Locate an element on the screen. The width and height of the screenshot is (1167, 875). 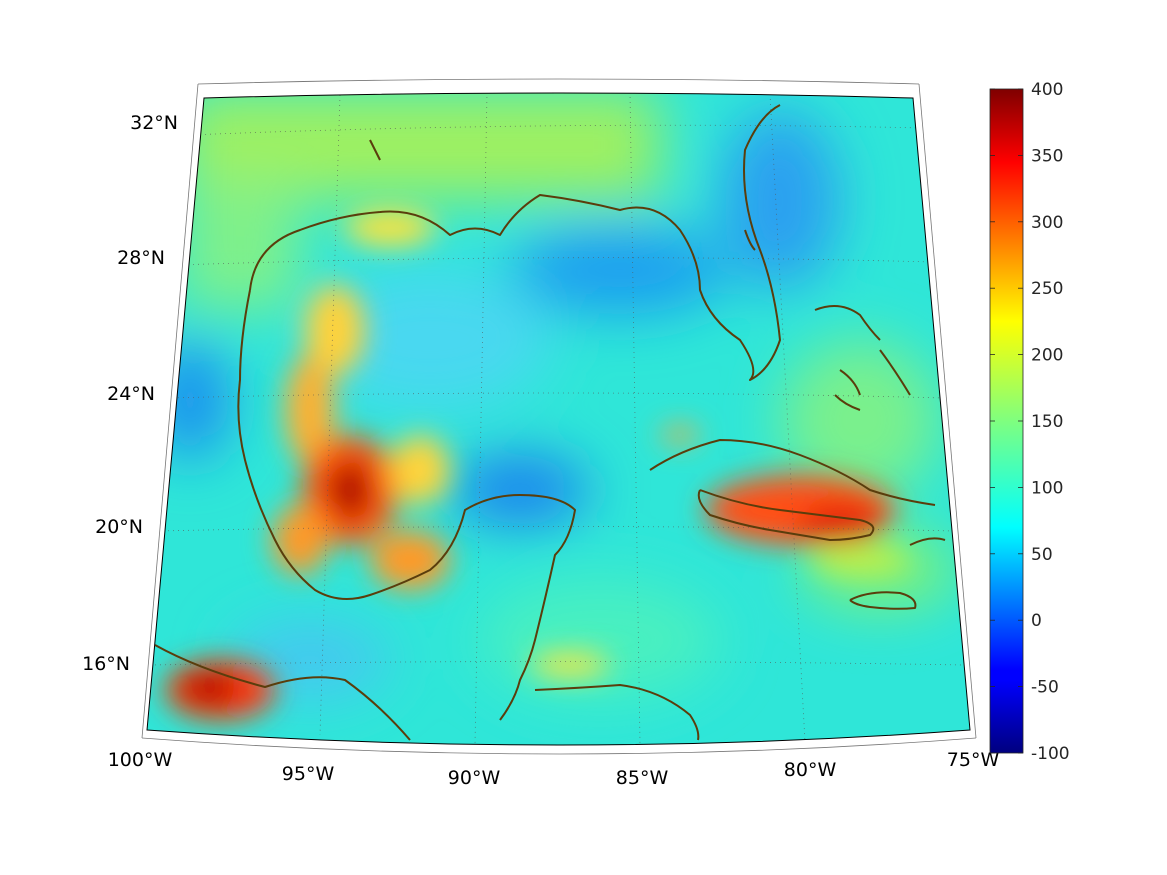
lat-label-32: 32°N is located at coordinates (154, 123).